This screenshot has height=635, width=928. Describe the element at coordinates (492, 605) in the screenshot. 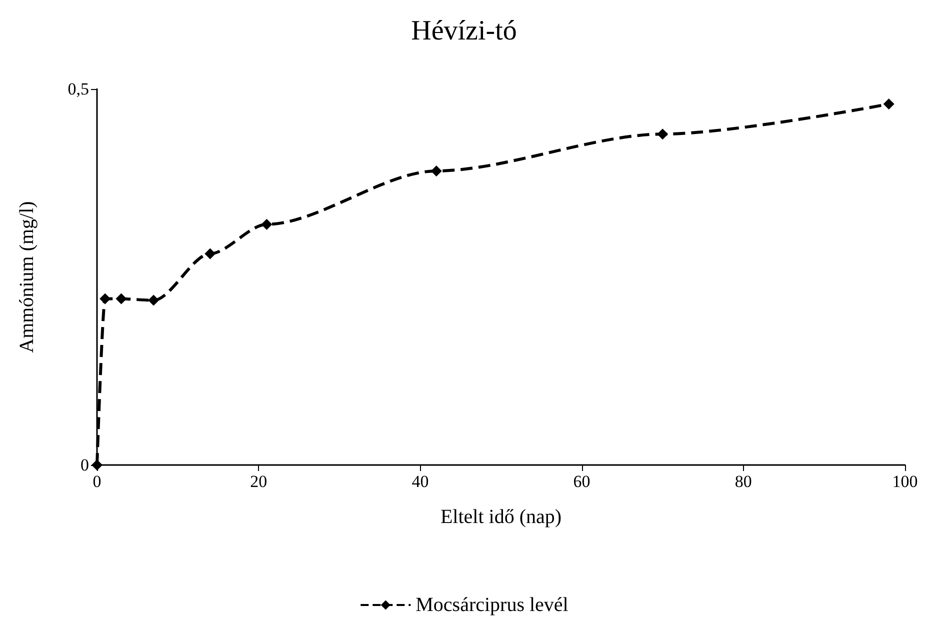

I see `legend-label: Mocsárciprus levél` at that location.